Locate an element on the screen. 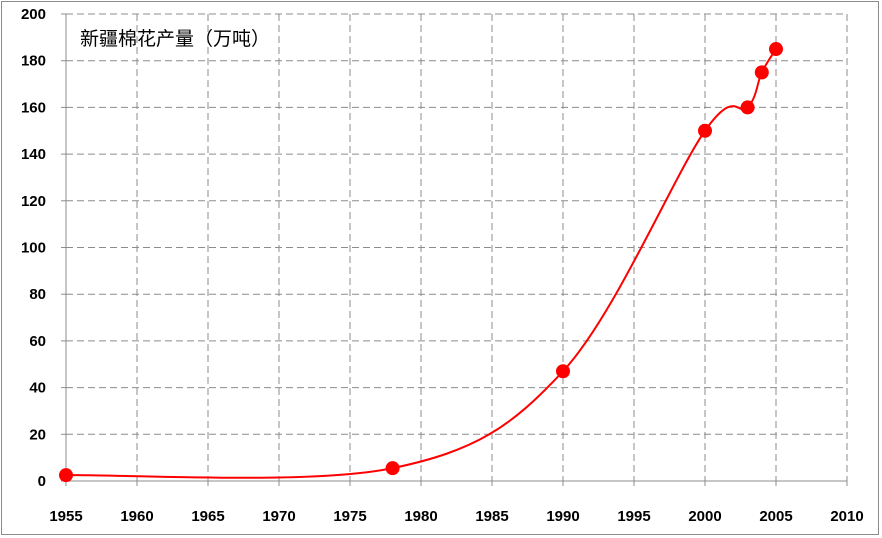  x-tick-label: 2010 is located at coordinates (846, 516).